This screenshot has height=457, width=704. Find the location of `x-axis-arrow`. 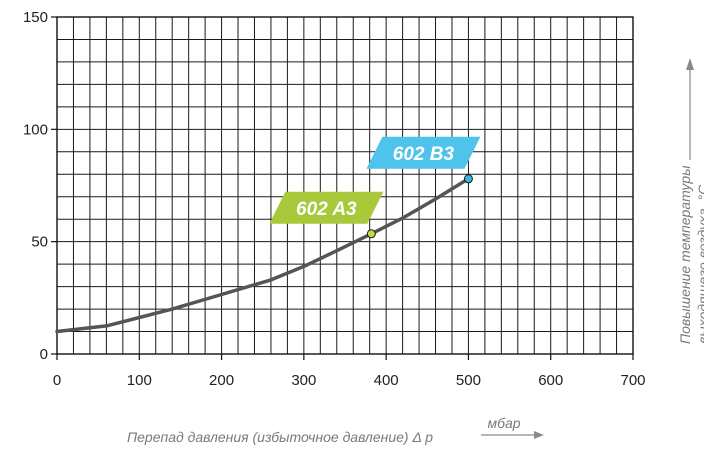

x-axis-arrow is located at coordinates (512, 435).